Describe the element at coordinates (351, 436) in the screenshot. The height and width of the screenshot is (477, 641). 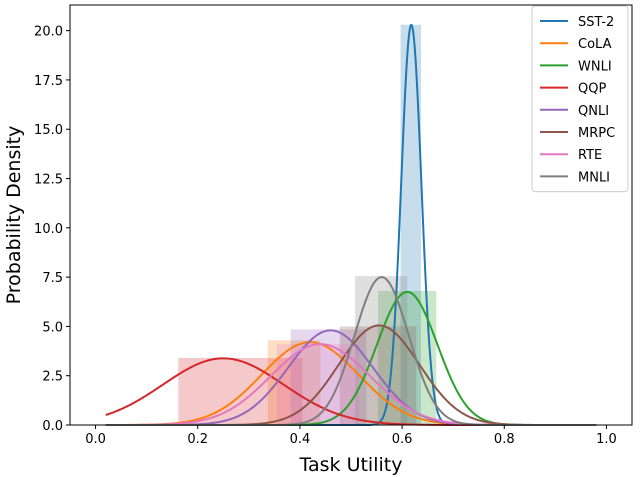
I see `x-axis-ticks: 0.0 0.2 0.4 0.6 0.8 1.0` at that location.